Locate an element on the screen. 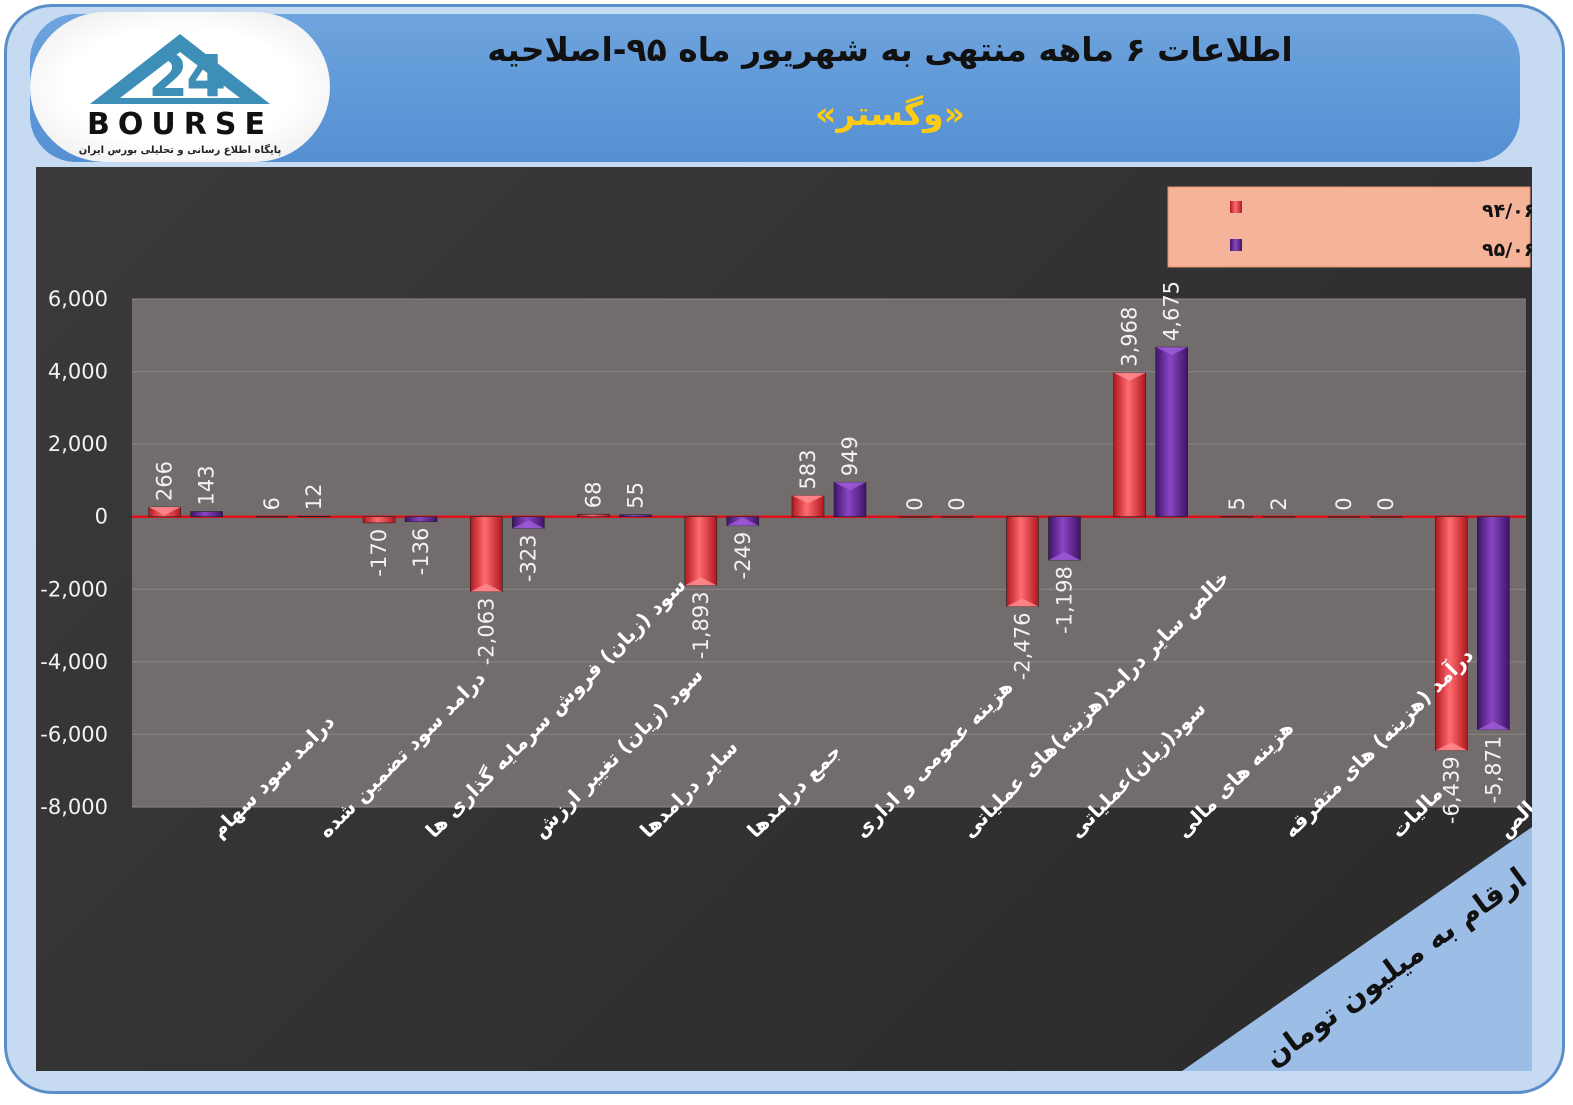  y-tick-label: -6,000 is located at coordinates (74, 734).